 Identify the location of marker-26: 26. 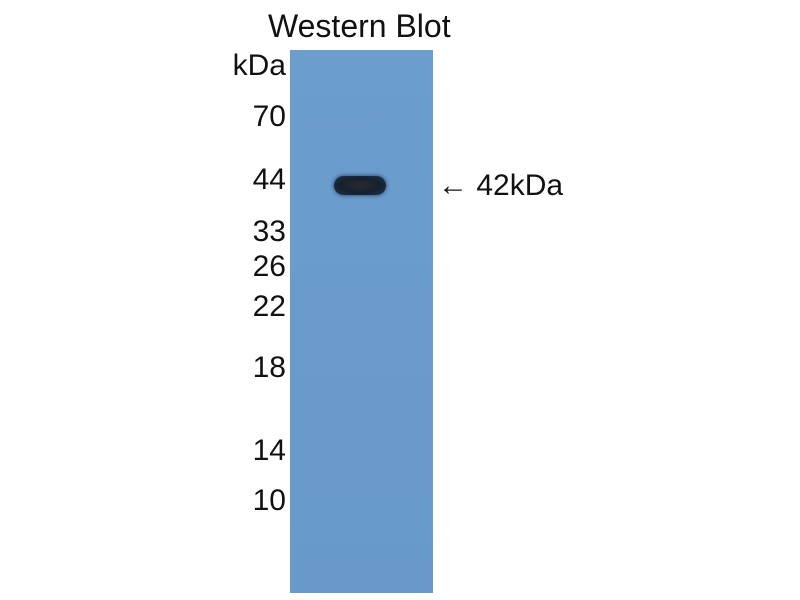
(269, 266).